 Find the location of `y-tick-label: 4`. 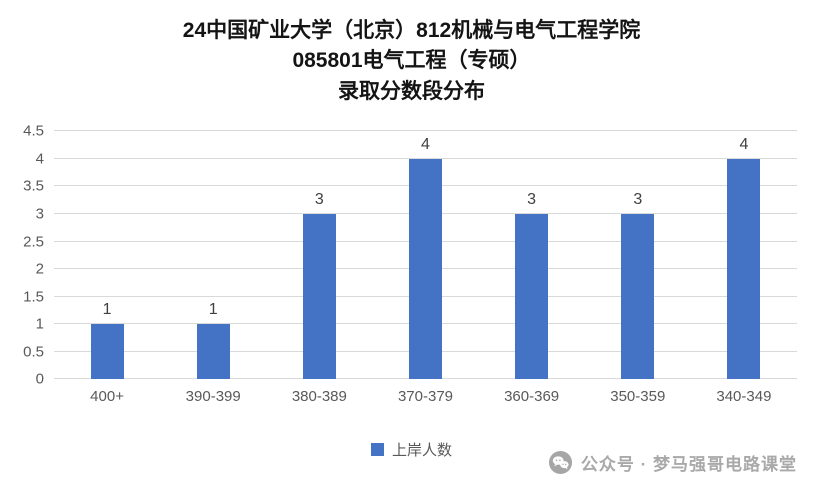

y-tick-label: 4 is located at coordinates (39, 159).